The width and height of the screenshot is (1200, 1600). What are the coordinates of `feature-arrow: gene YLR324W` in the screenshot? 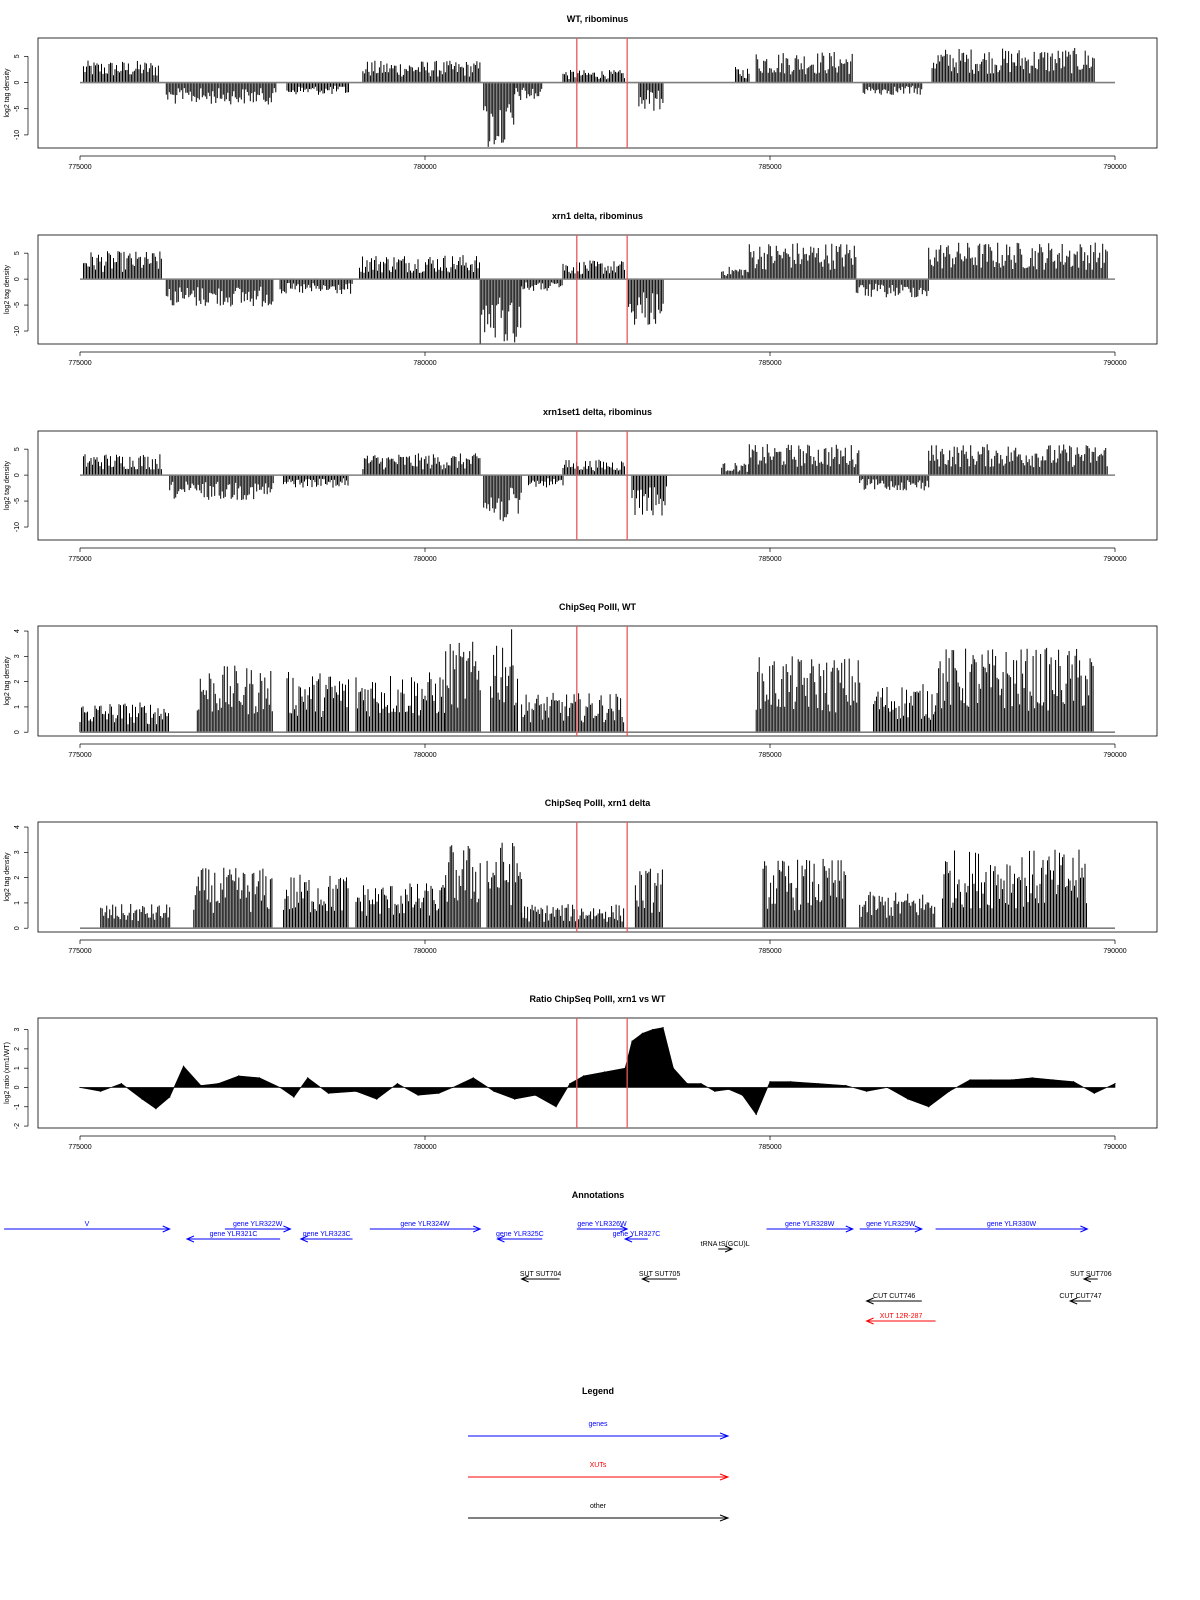 It's located at (425, 1227).